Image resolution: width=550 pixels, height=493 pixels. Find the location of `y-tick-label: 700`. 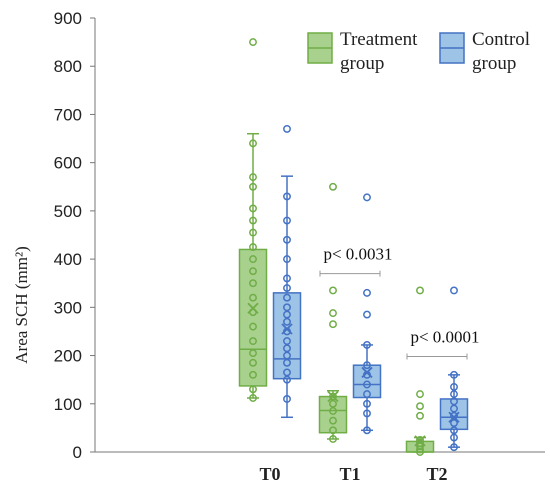

y-tick-label: 700 is located at coordinates (68, 114).